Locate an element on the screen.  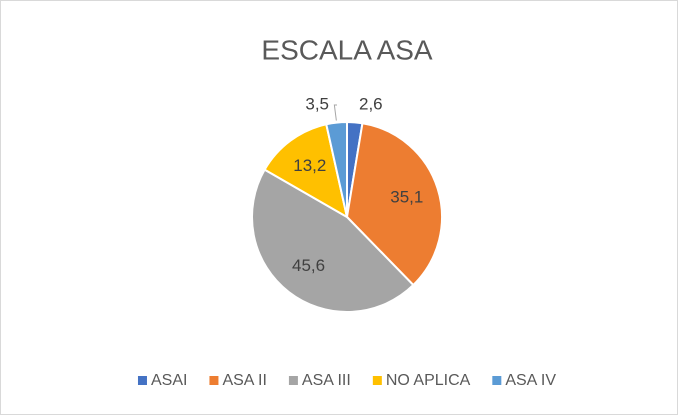
leader-line is located at coordinates (335, 112).